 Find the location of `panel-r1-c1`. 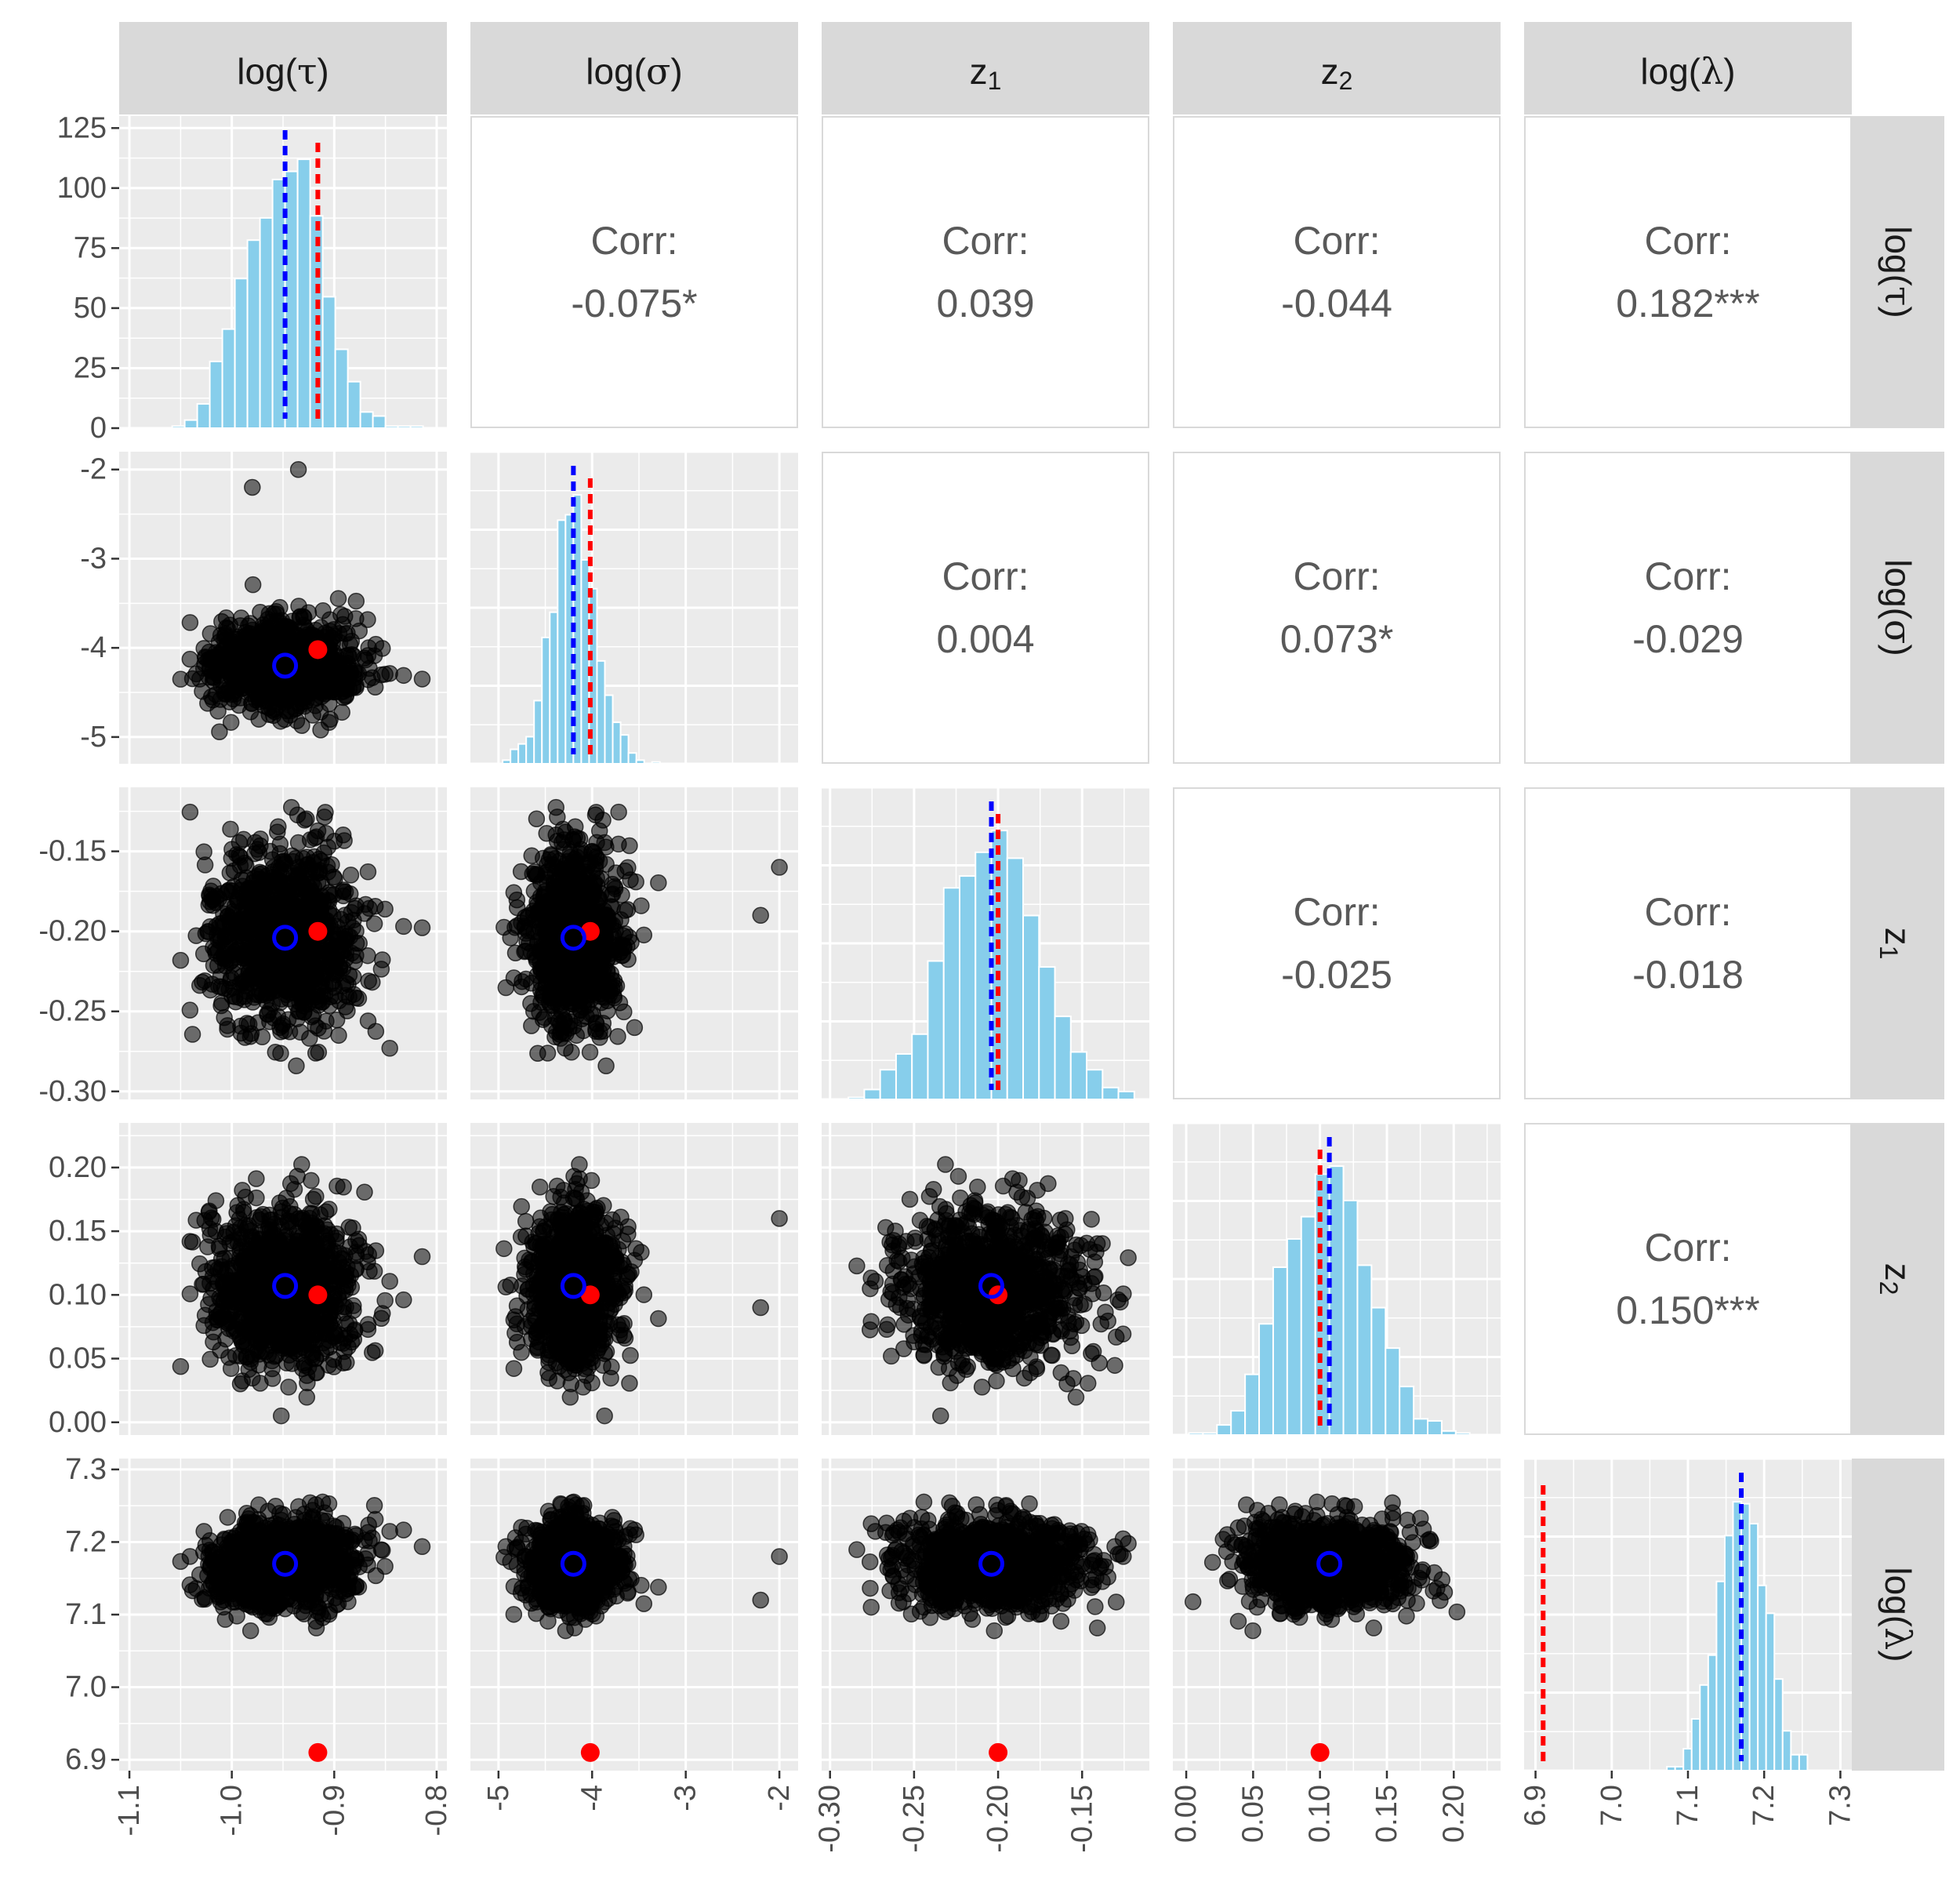

panel-r1-c1 is located at coordinates (634, 607).